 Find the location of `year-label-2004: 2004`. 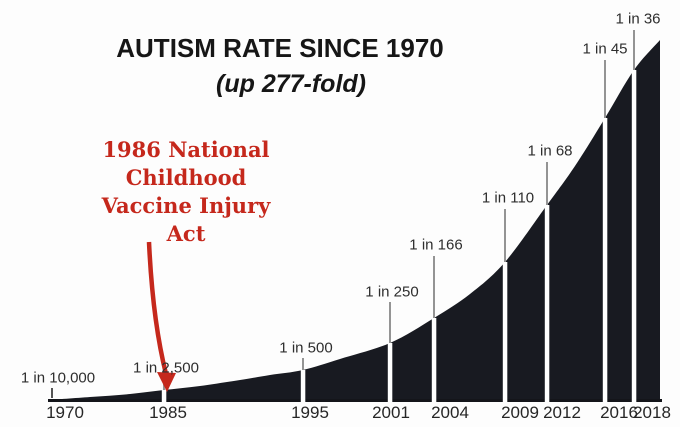

year-label-2004: 2004 is located at coordinates (450, 412).